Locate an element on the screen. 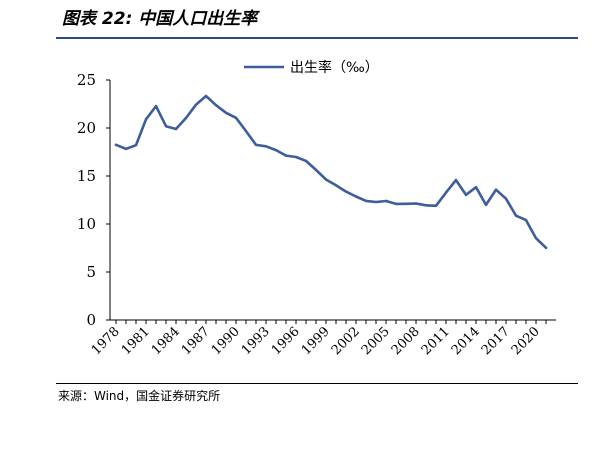  source-divider is located at coordinates (317, 383).